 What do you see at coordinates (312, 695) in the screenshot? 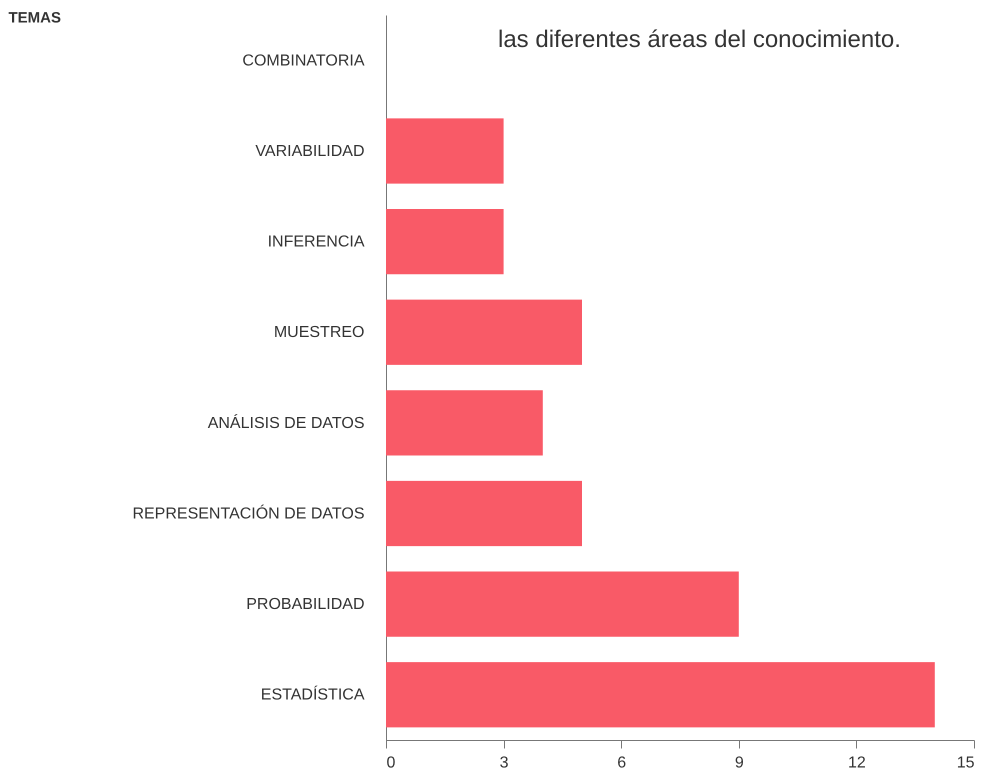
I see `y-tick-label: ESTADÍSTICA` at bounding box center [312, 695].